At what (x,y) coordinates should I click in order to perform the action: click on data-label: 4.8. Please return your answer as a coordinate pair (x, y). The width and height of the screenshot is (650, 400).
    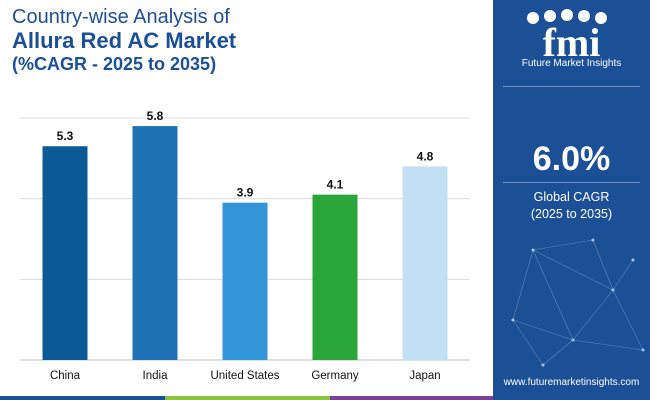
    Looking at the image, I should click on (425, 156).